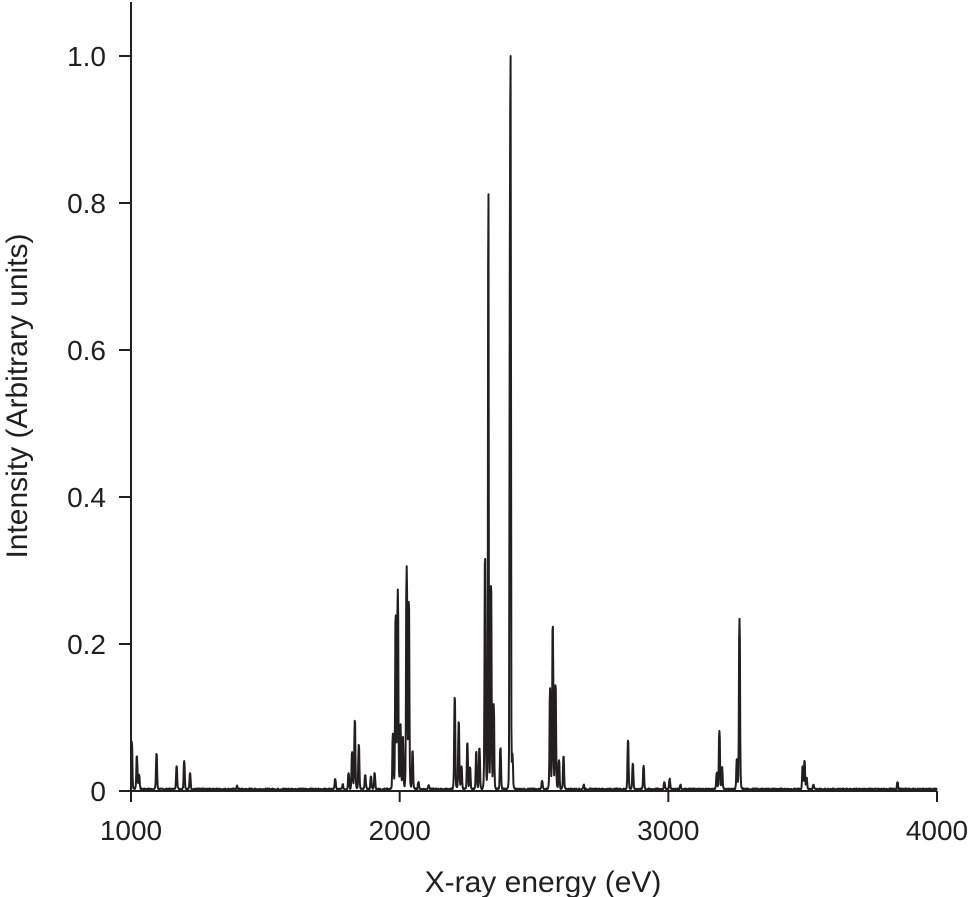 Image resolution: width=975 pixels, height=897 pixels. Describe the element at coordinates (400, 830) in the screenshot. I see `x-tick-label-2000: 2000` at that location.